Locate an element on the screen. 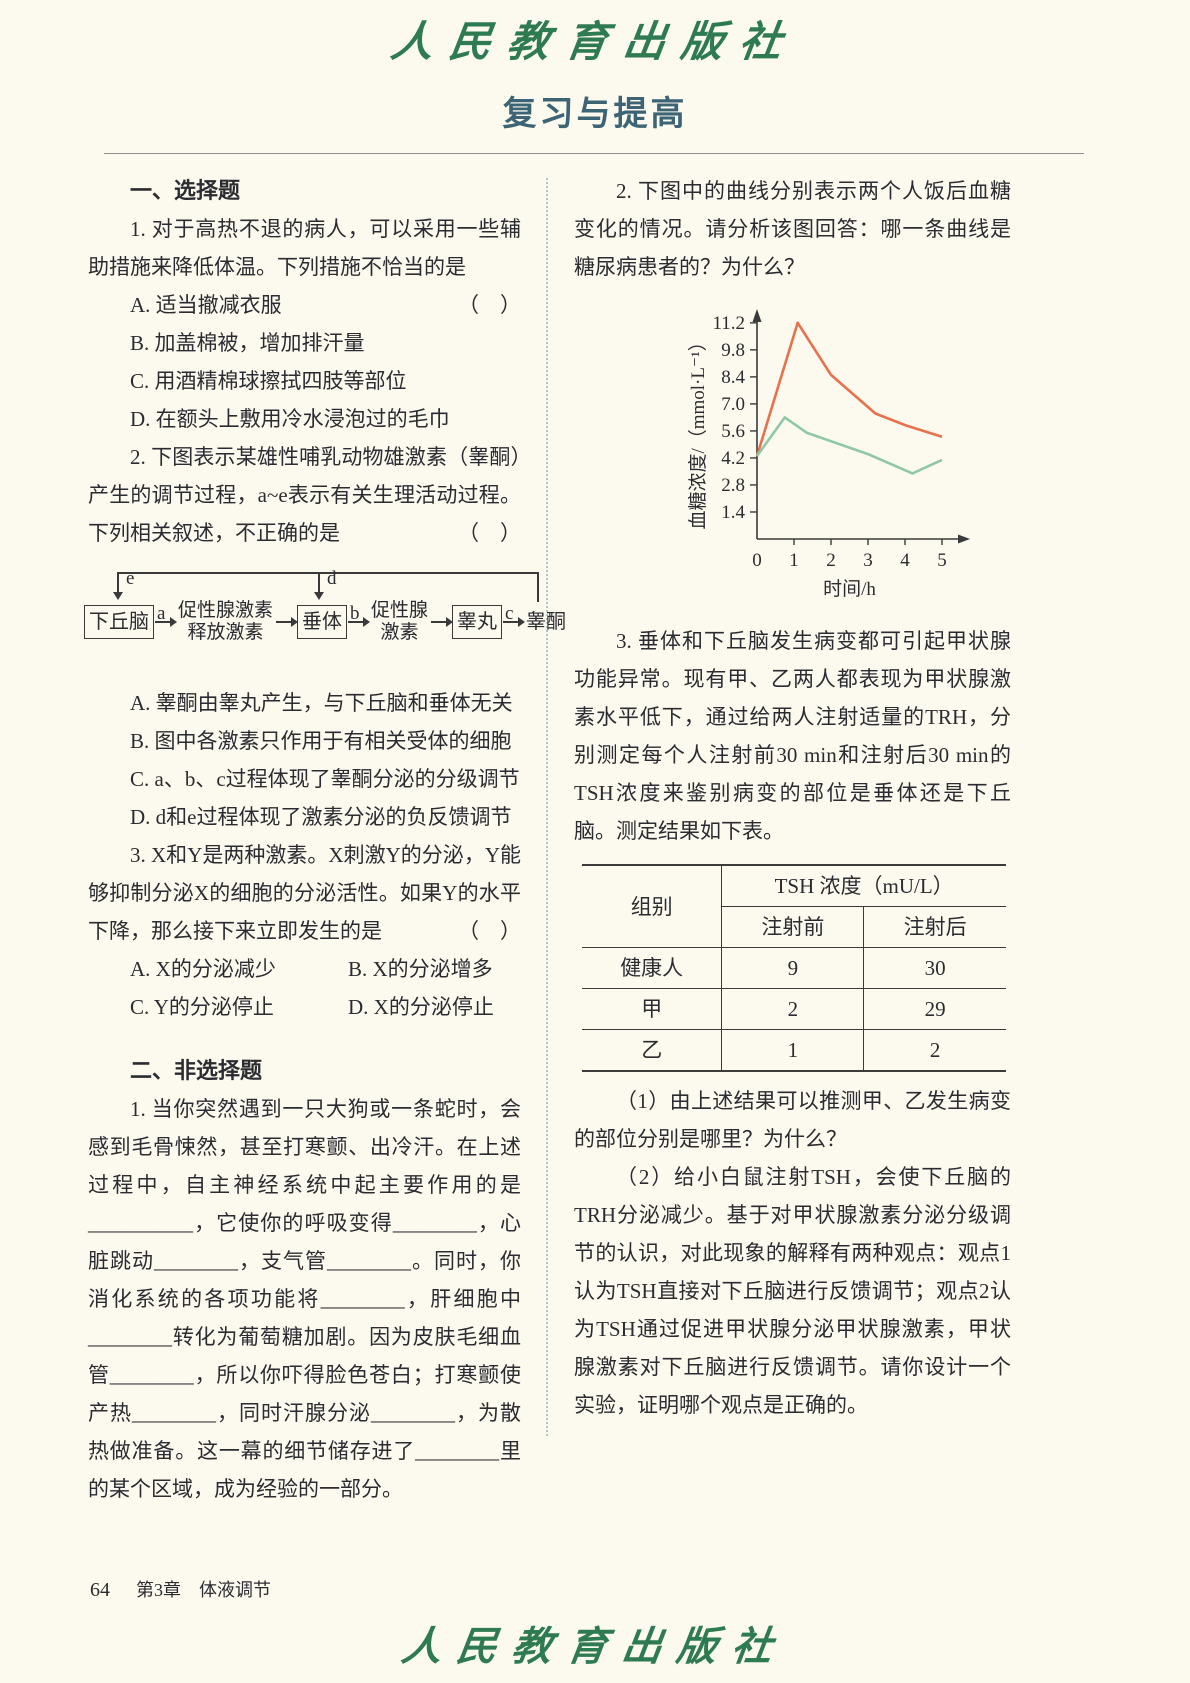 This screenshot has width=1190, height=1683. svg-text: 2 is located at coordinates (831, 560).